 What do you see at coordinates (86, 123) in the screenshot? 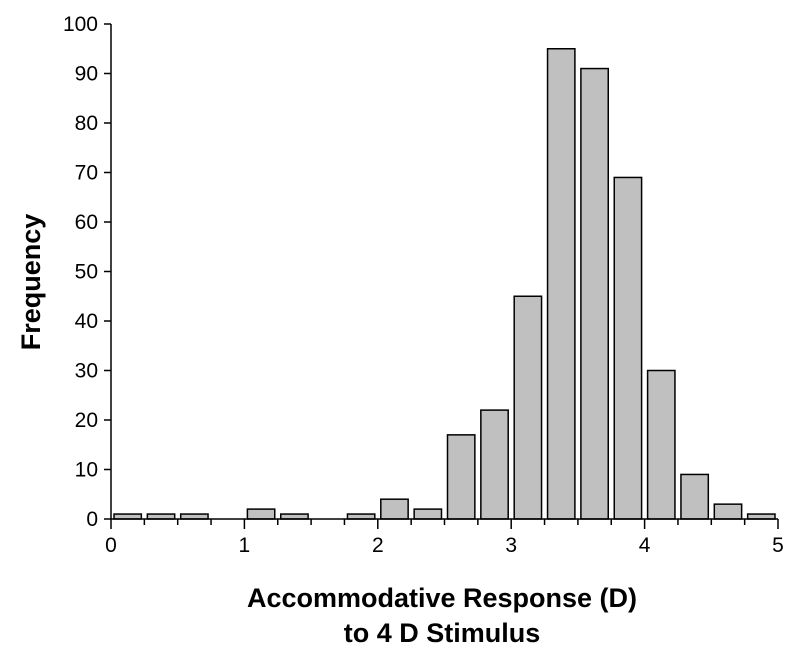
I see `y-tick-label: 80` at bounding box center [86, 123].